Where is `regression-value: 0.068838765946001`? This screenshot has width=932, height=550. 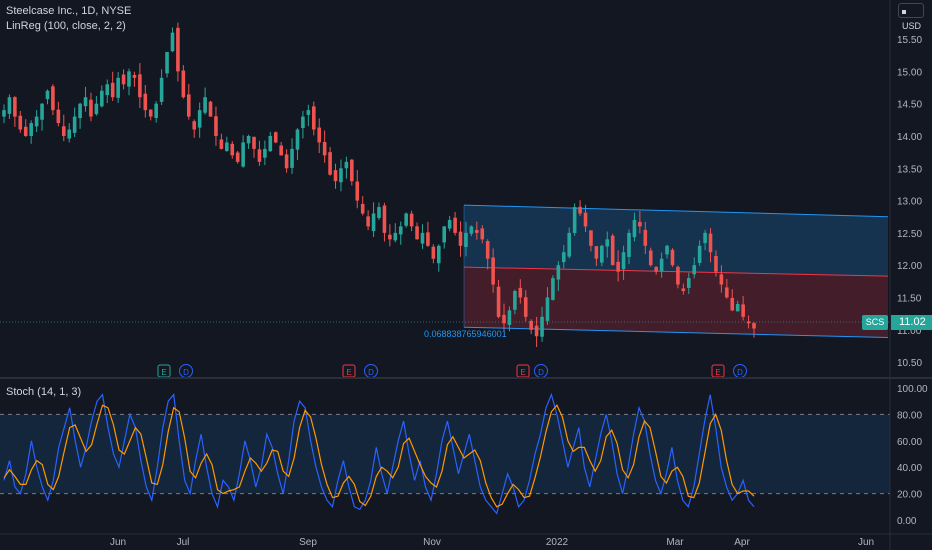
regression-value: 0.068838765946001 is located at coordinates (465, 334).